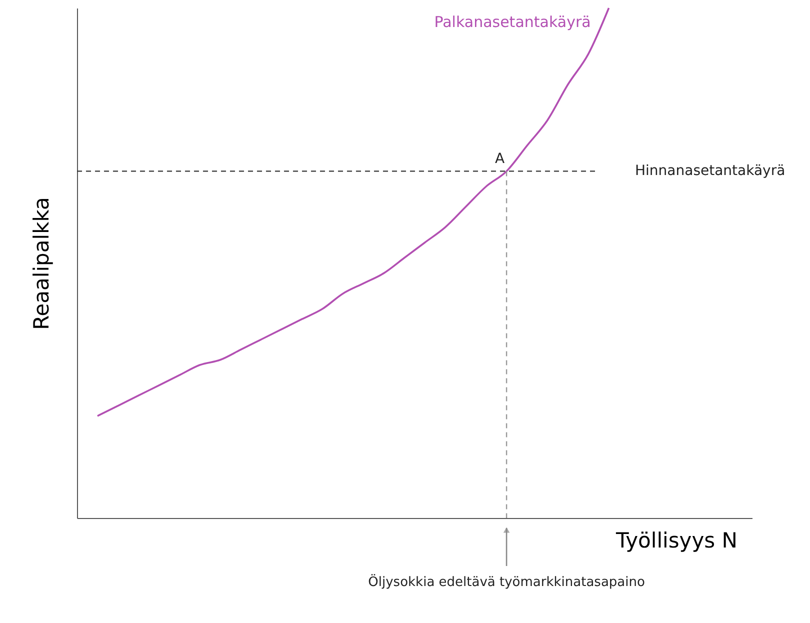 Image resolution: width=810 pixels, height=623 pixels. Describe the element at coordinates (512, 22) in the screenshot. I see `series-label: Palkanasetantakäyrä` at that location.